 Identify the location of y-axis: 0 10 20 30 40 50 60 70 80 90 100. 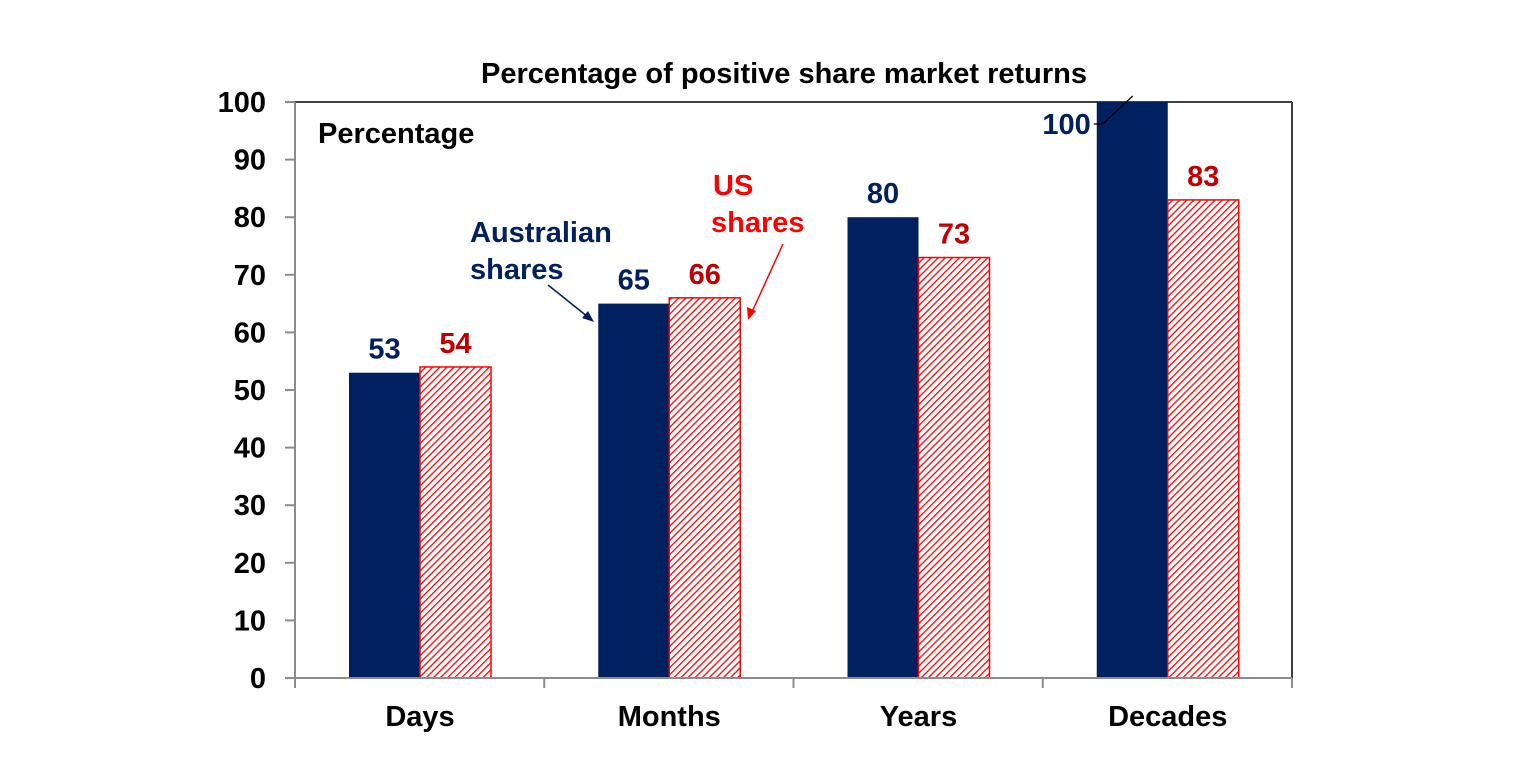
(257, 391).